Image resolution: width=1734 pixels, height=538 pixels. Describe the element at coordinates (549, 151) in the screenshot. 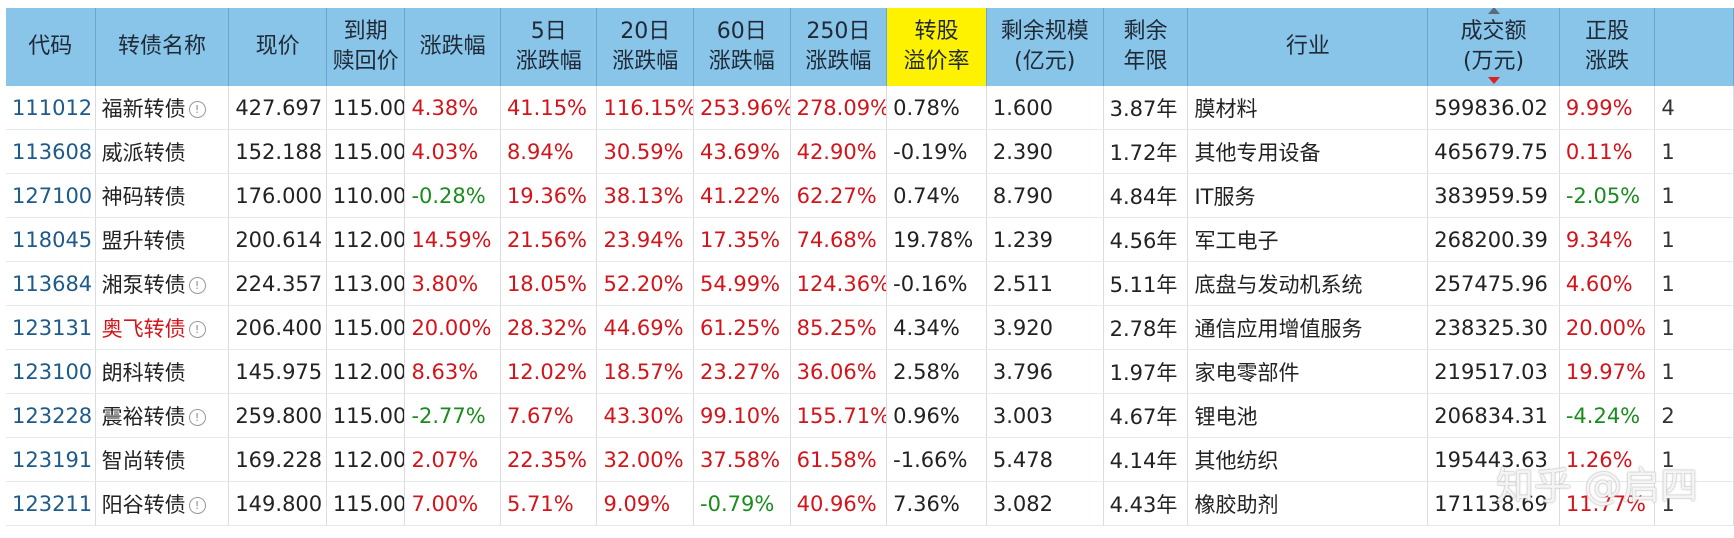

I see `cell-5d-change: 8.94%` at that location.